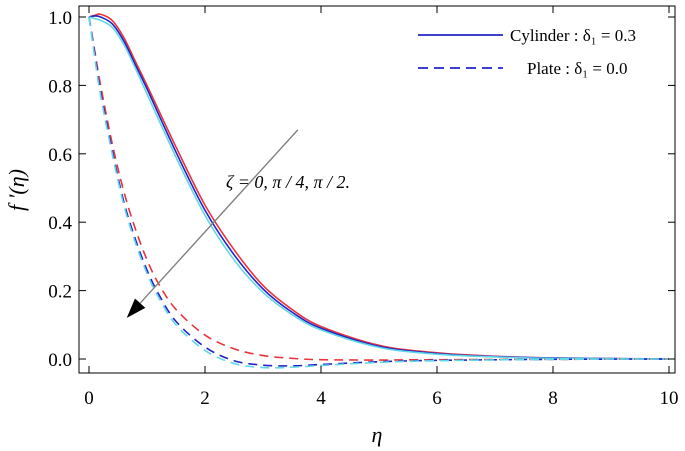 The image size is (685, 451). Describe the element at coordinates (573, 35) in the screenshot. I see `legend-label-cylinder: Cylinder : δ₁ = 0.3` at that location.